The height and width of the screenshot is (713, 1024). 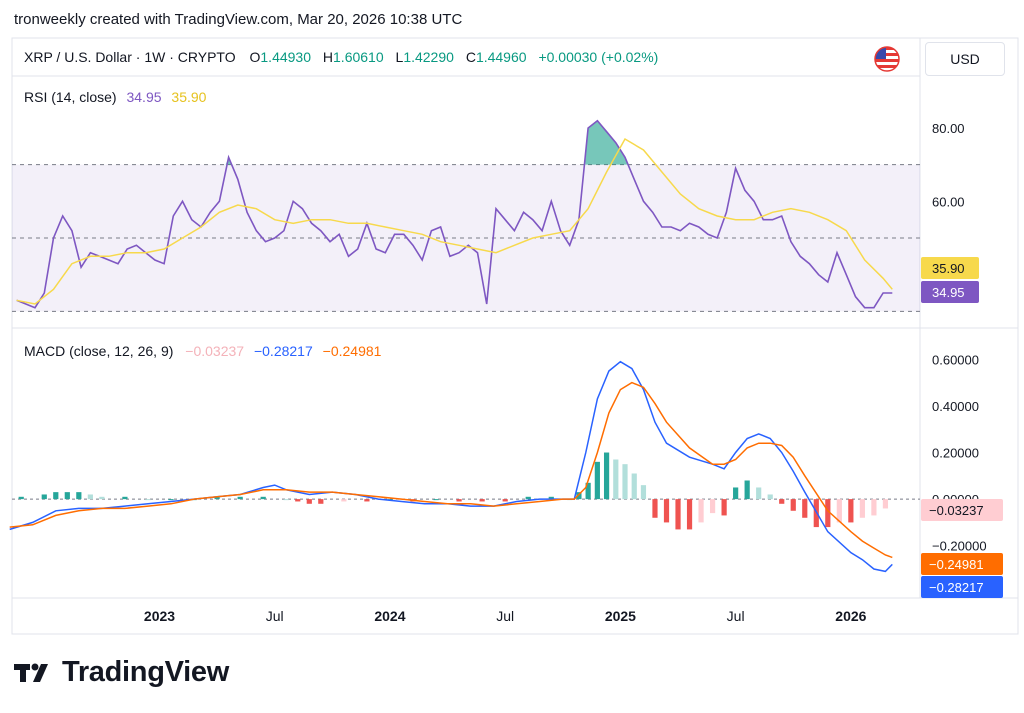 I want to click on x-tick-label: 2024, so click(x=389, y=616).